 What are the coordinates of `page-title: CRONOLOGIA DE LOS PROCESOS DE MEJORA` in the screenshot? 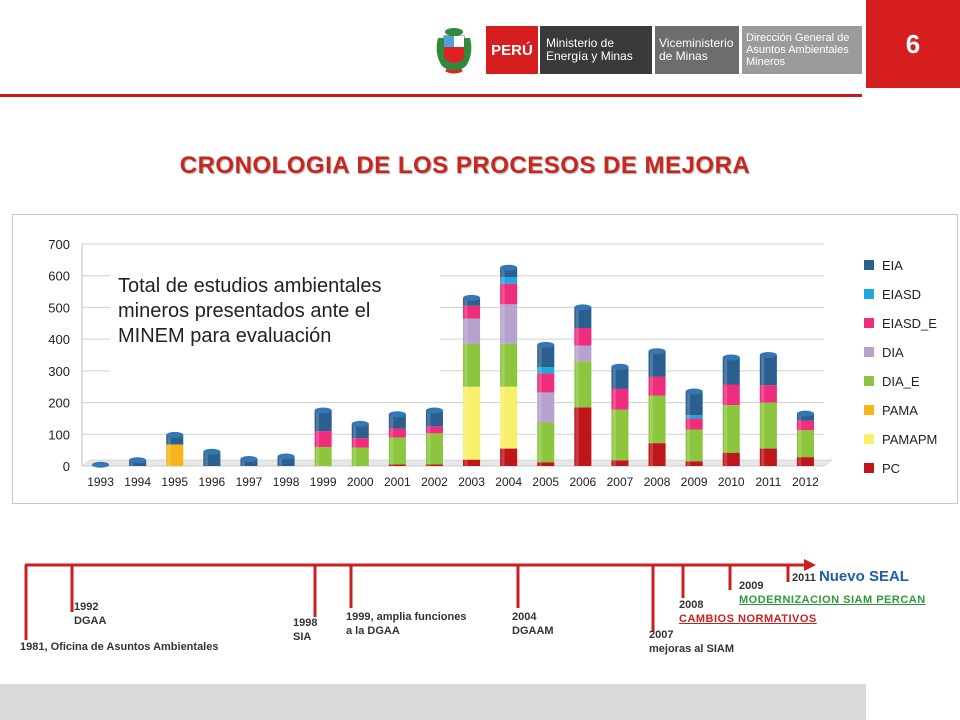 It's located at (465, 165).